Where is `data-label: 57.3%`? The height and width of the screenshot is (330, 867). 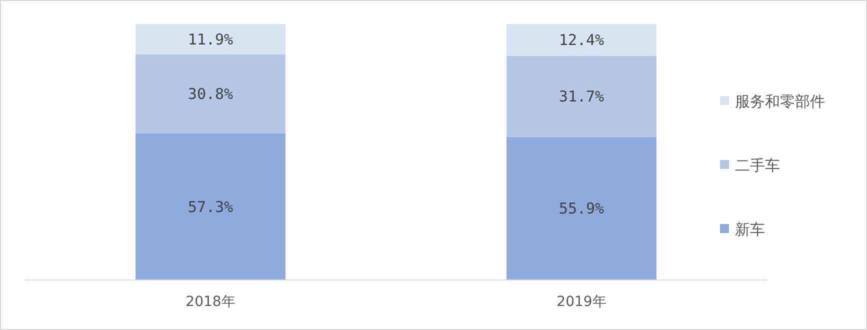
data-label: 57.3% is located at coordinates (211, 207).